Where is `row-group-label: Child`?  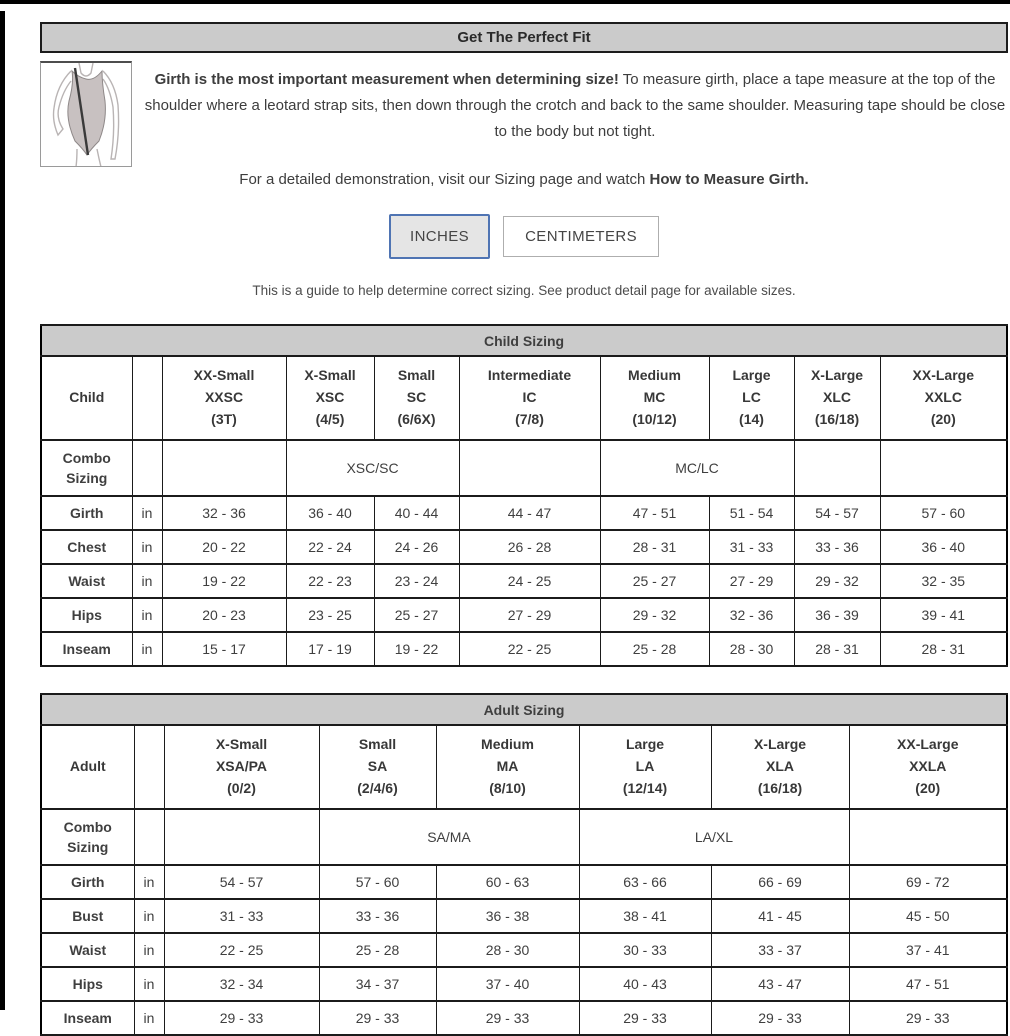
row-group-label: Child is located at coordinates (86, 398).